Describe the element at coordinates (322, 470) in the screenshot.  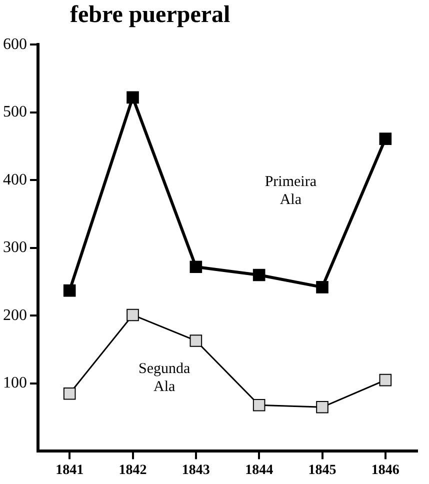
I see `x-tick-label: 1845` at that location.